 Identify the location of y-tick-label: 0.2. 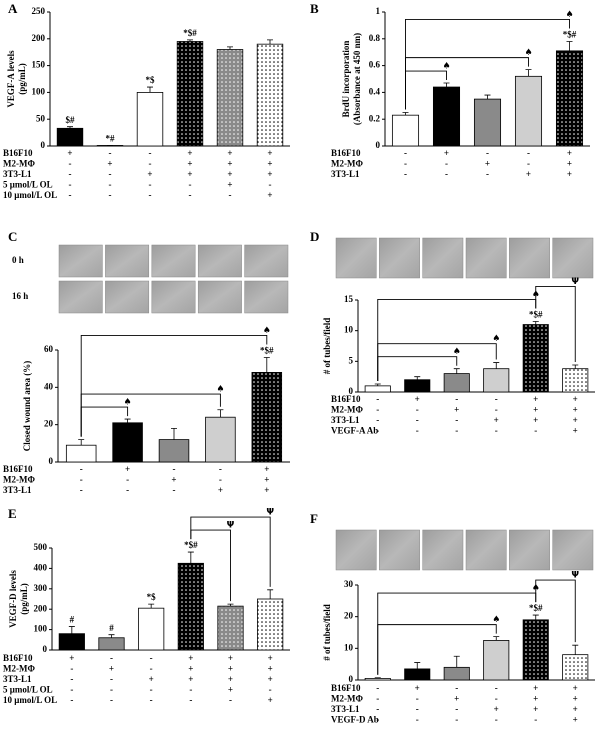
(375, 118).